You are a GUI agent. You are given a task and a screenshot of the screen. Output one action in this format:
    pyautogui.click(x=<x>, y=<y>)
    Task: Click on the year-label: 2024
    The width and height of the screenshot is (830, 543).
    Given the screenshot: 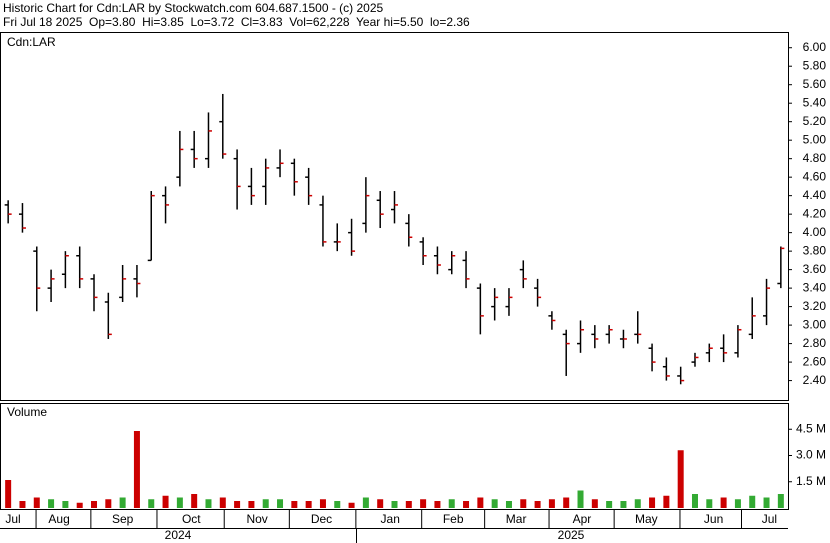 What is the action you would take?
    pyautogui.click(x=178, y=535)
    